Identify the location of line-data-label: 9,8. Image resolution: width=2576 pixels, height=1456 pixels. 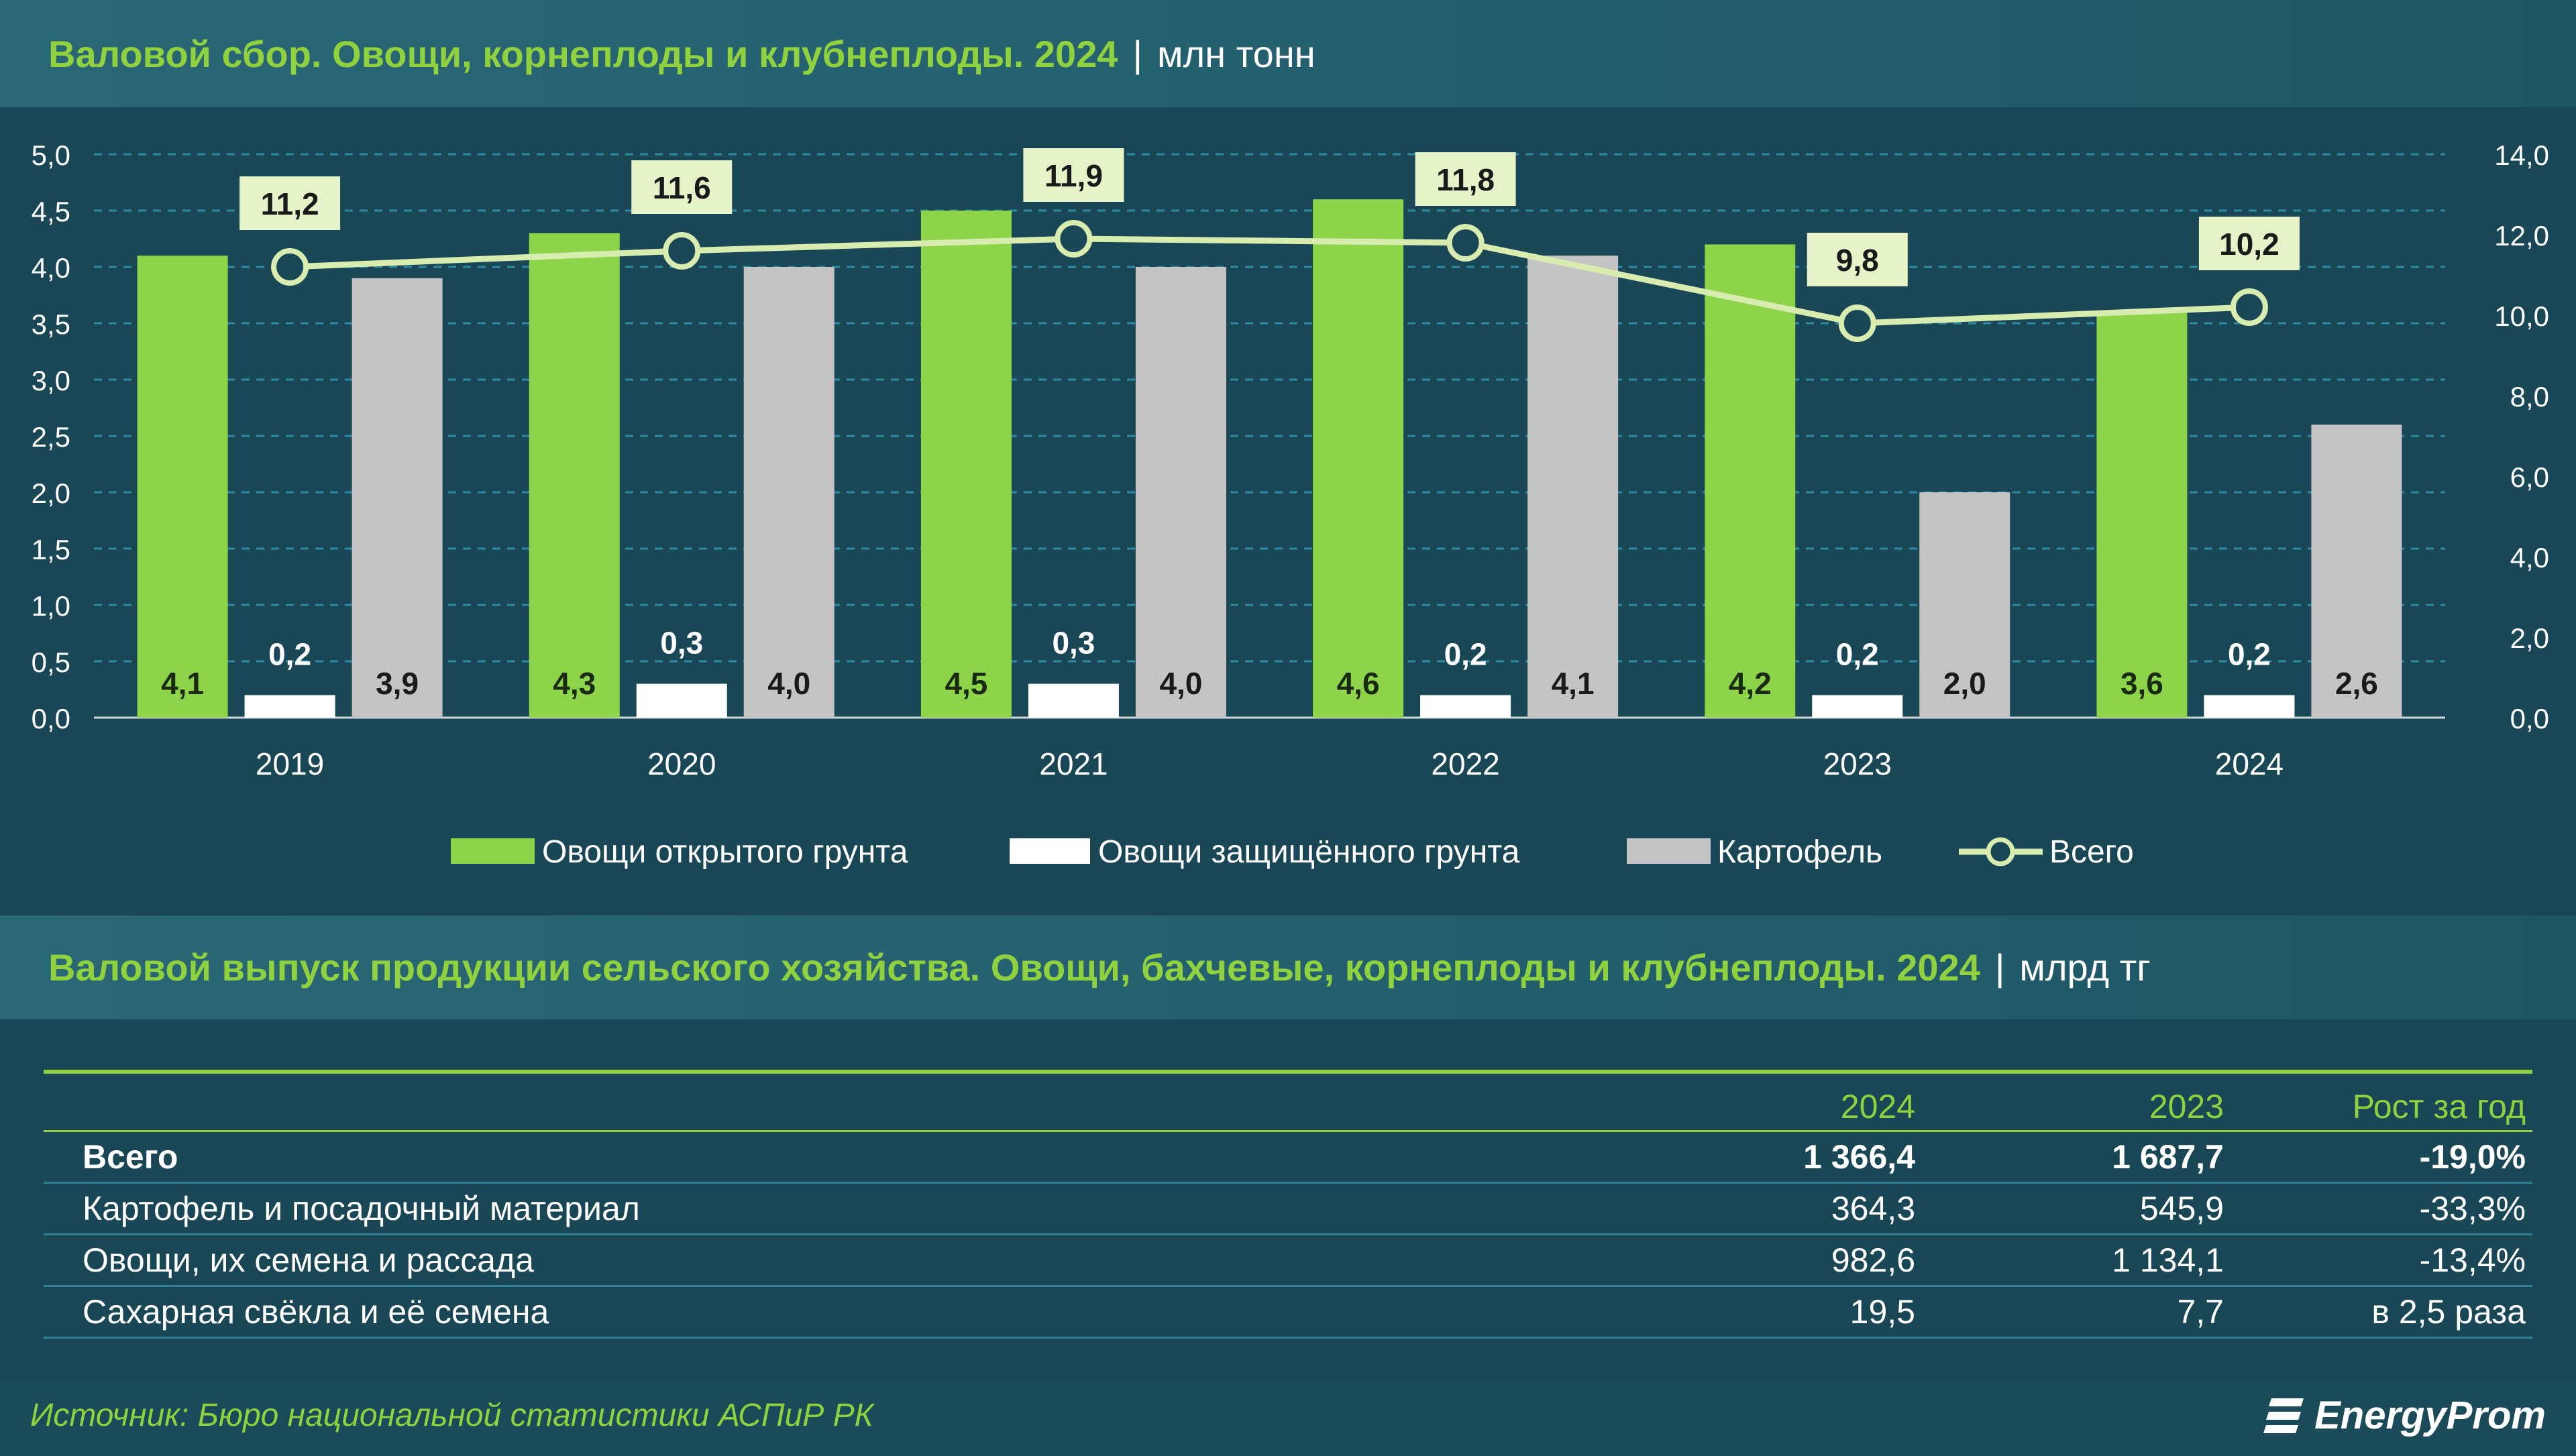
(1857, 260).